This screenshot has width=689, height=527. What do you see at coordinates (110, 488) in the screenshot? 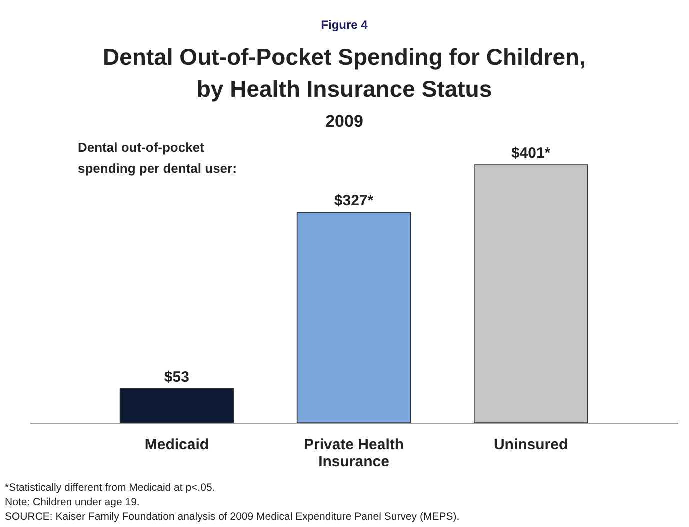
I see `text: *Statistically different from Medicaid at p<.05.` at bounding box center [110, 488].